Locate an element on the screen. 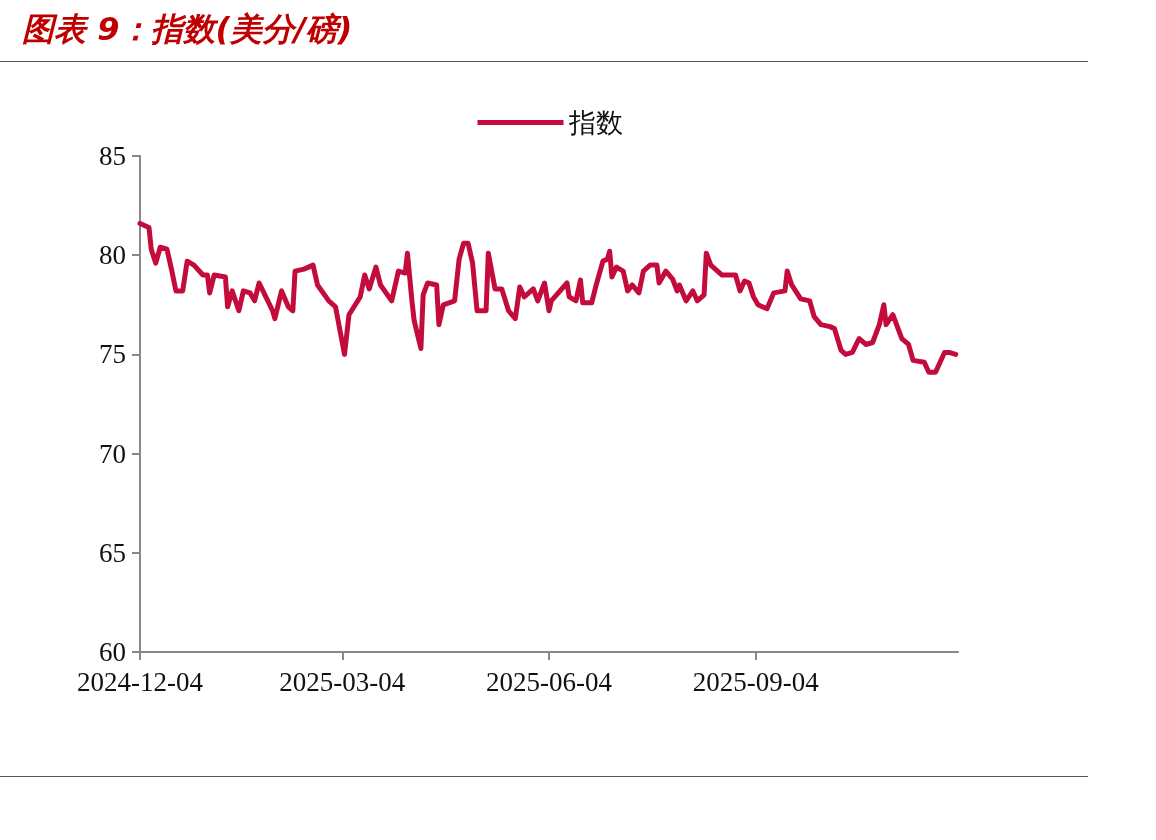 The height and width of the screenshot is (840, 1156). y-tick-label: 85 is located at coordinates (112, 156).